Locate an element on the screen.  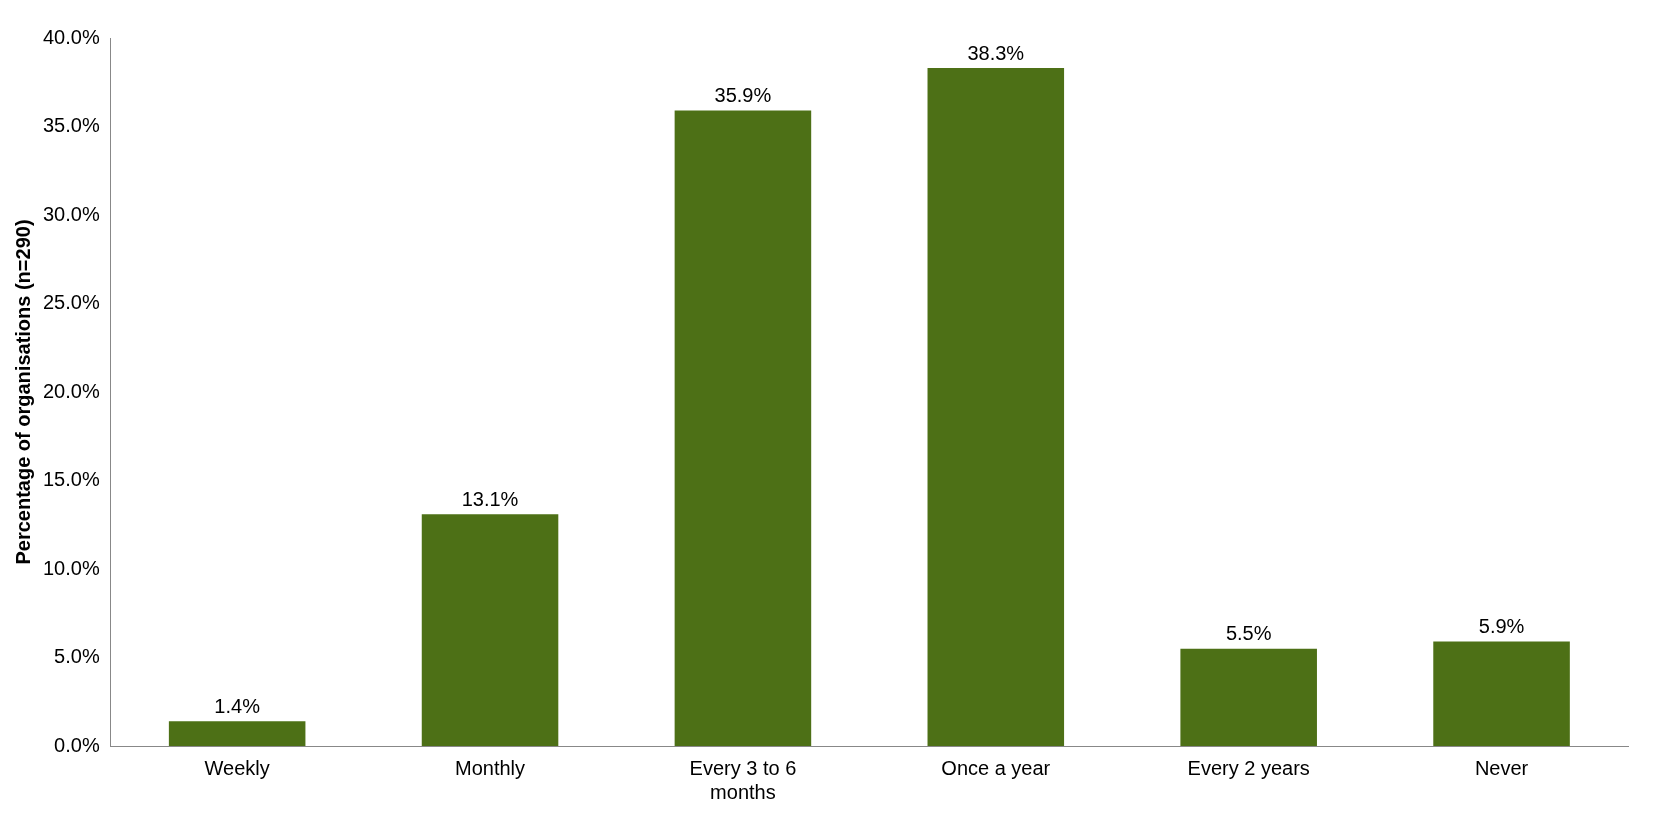
x-tick-label: Every 2 years is located at coordinates (1248, 767).